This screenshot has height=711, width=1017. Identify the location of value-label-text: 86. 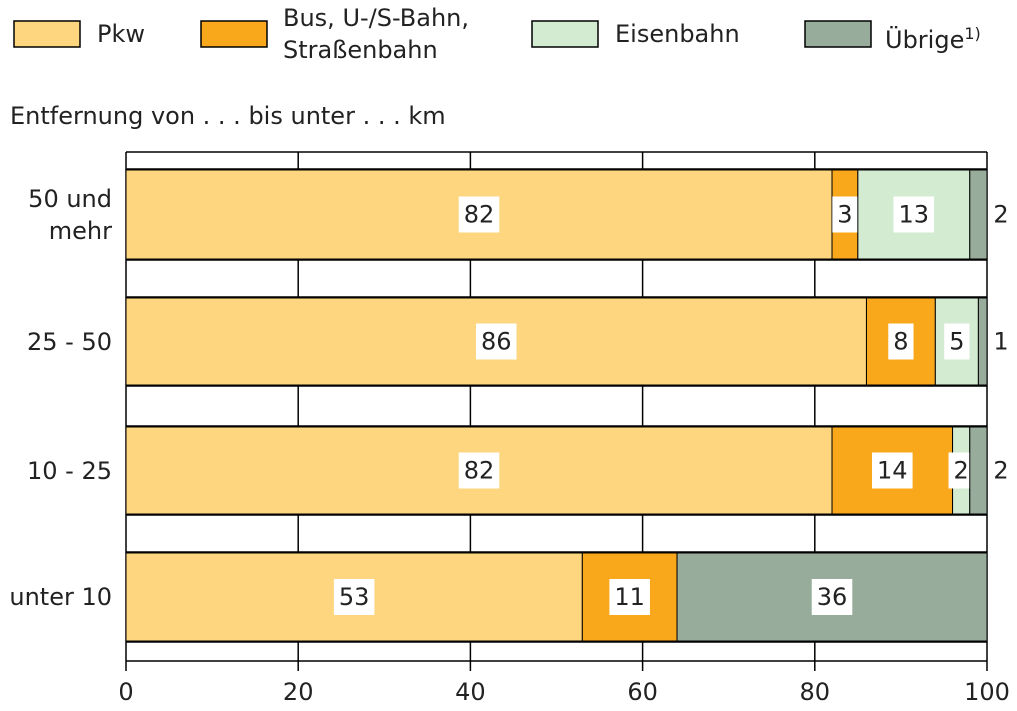
(496, 342).